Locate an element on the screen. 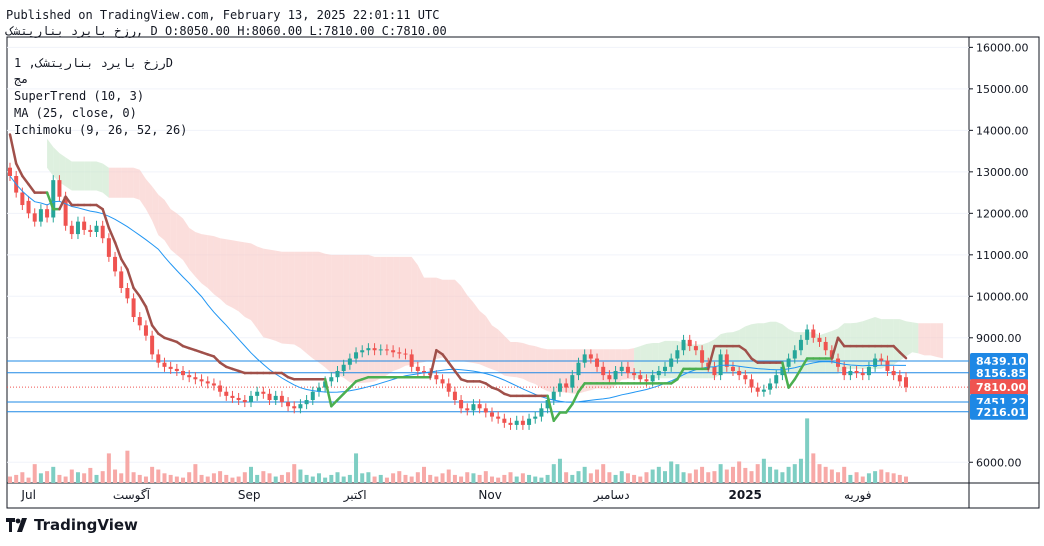 The width and height of the screenshot is (1044, 546). brand-name: TradingView is located at coordinates (86, 525).